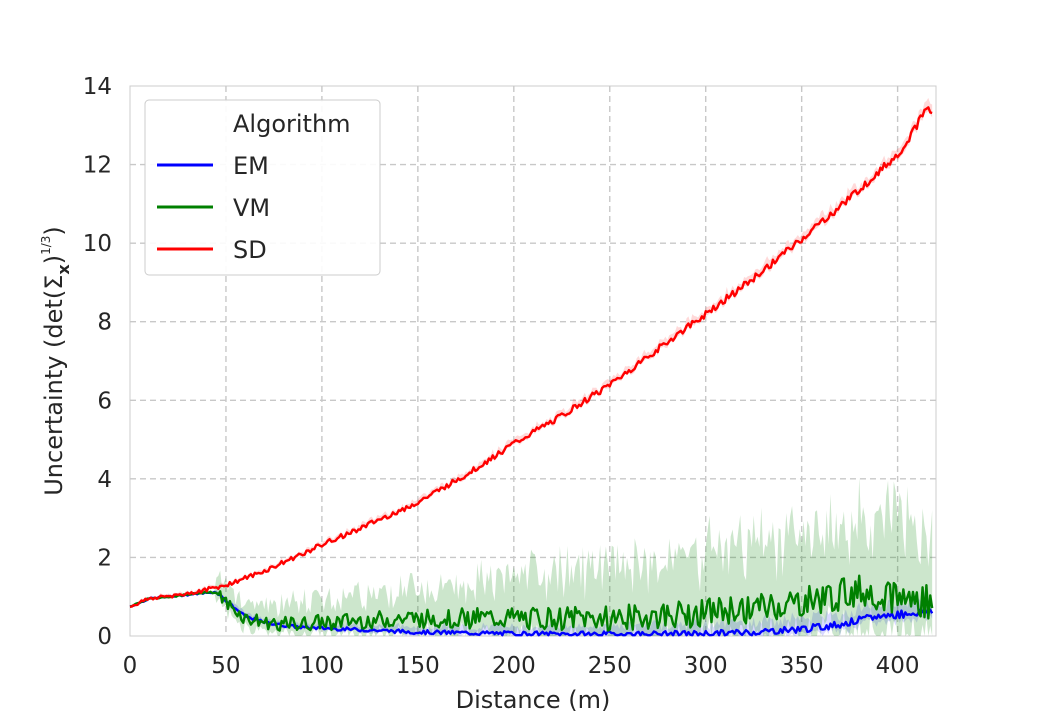  Describe the element at coordinates (54, 259) in the screenshot. I see `y-axis-label-close: )` at that location.